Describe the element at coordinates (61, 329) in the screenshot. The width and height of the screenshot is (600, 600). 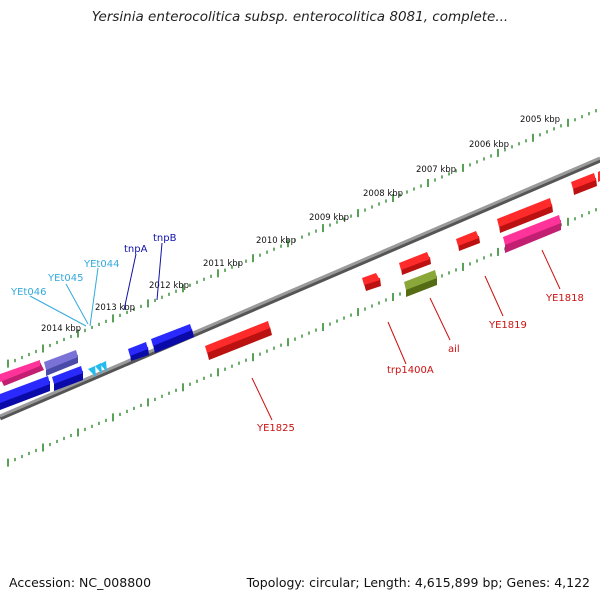
I see `kbp-label-2014: 2014 kbp` at that location.